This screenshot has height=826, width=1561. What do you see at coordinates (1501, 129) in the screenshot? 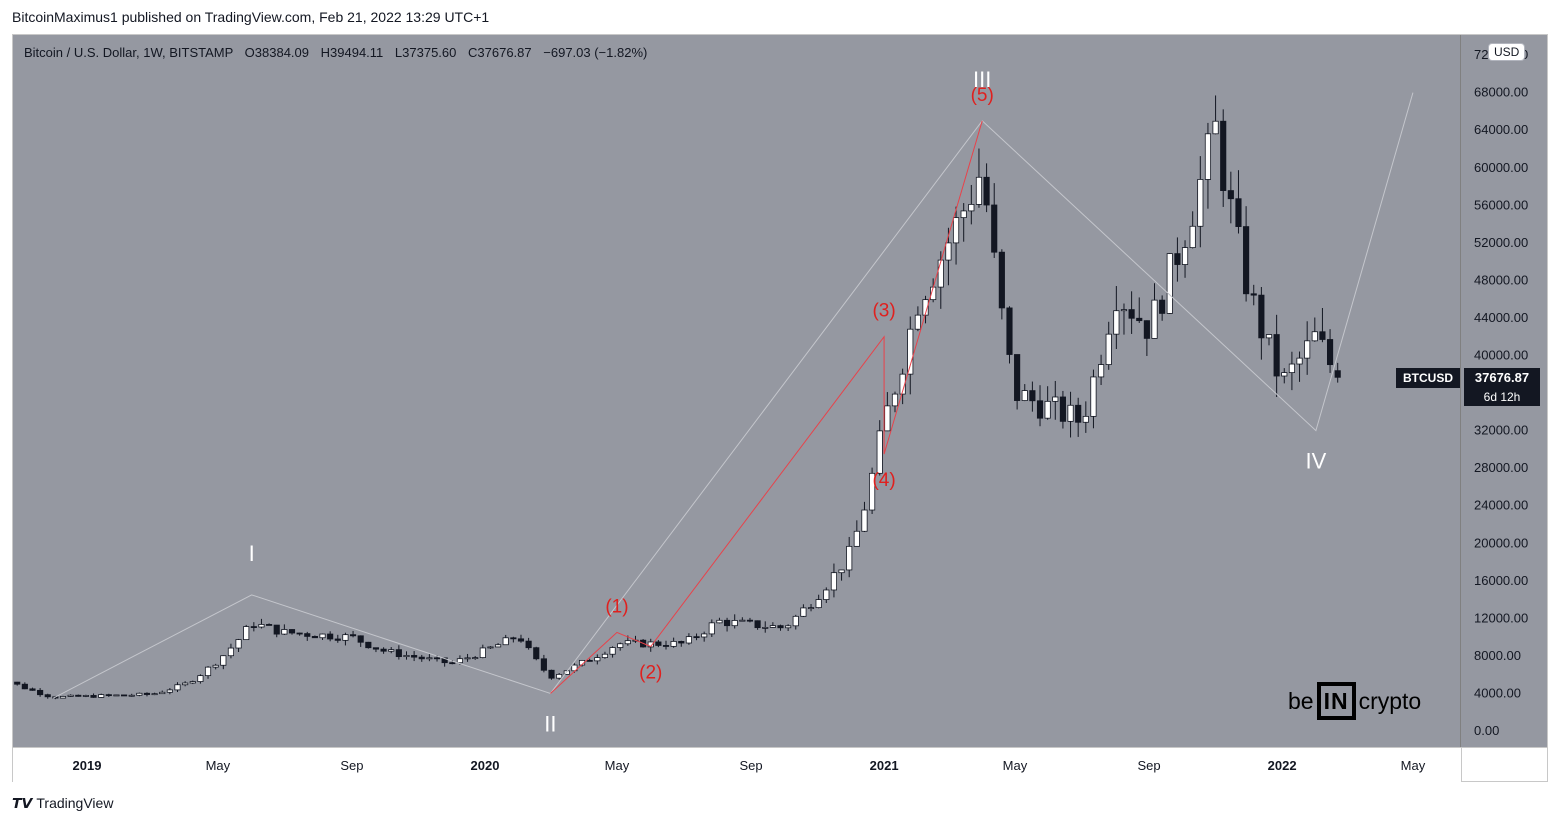
I see `price-tick-label: 64000.00` at bounding box center [1501, 129].